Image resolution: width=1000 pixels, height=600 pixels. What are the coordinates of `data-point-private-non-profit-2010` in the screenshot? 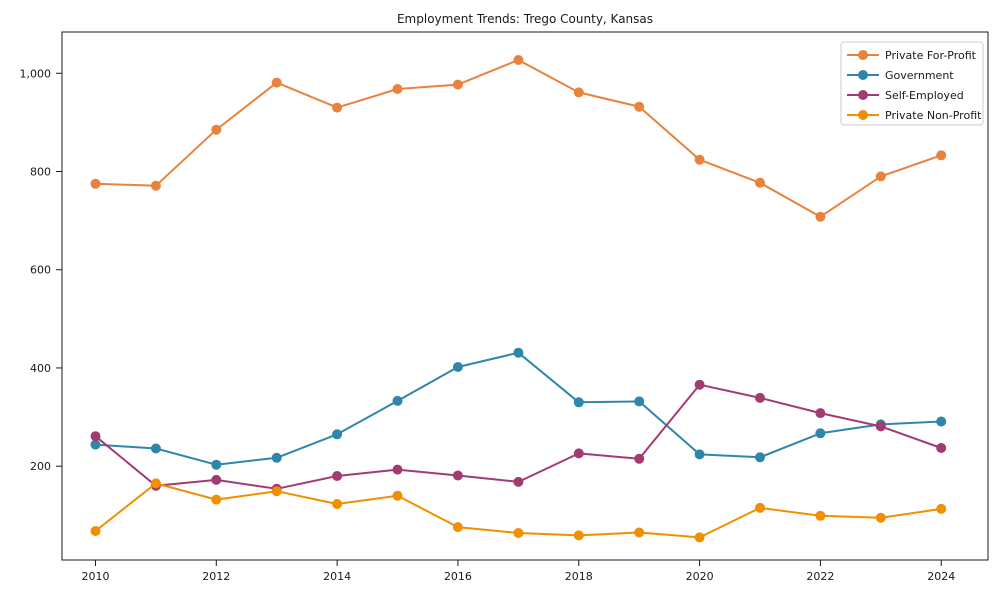 It's located at (95, 531).